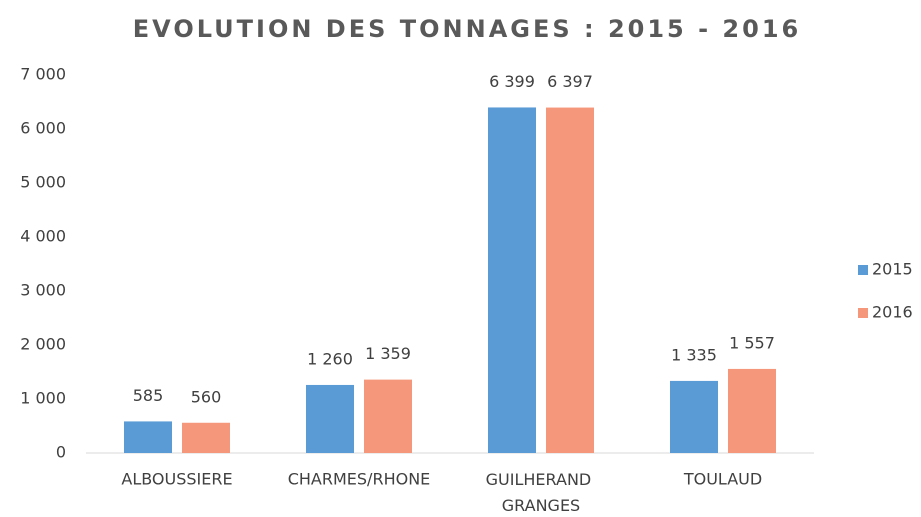  Describe the element at coordinates (892, 312) in the screenshot. I see `legend-label: 2016` at that location.